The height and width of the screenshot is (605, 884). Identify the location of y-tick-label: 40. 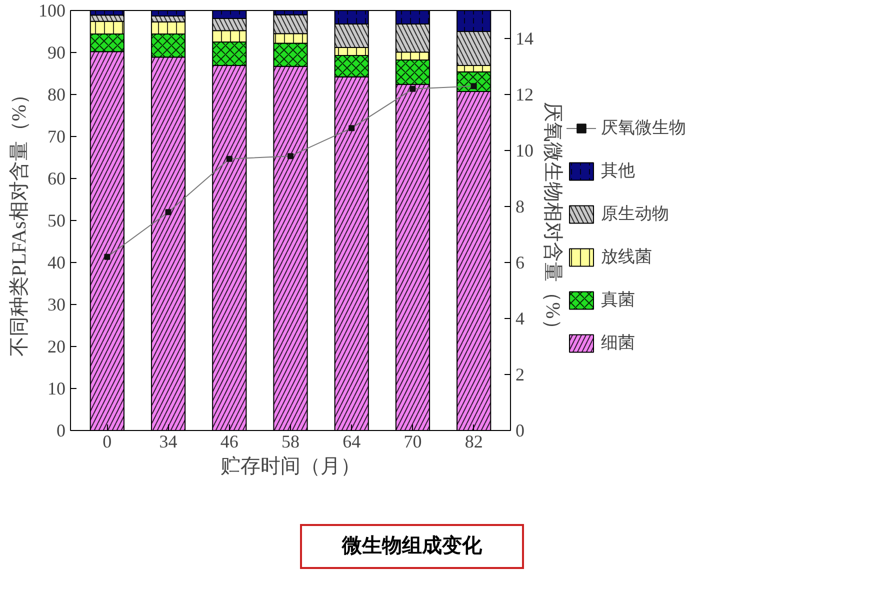
(57, 262).